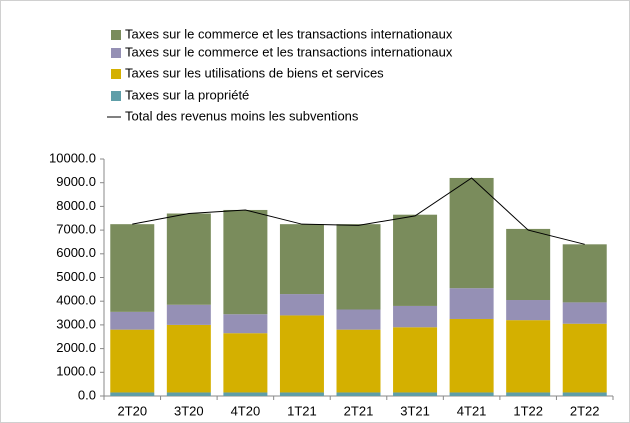  Describe the element at coordinates (359, 410) in the screenshot. I see `x-tick-label: 2T21` at that location.